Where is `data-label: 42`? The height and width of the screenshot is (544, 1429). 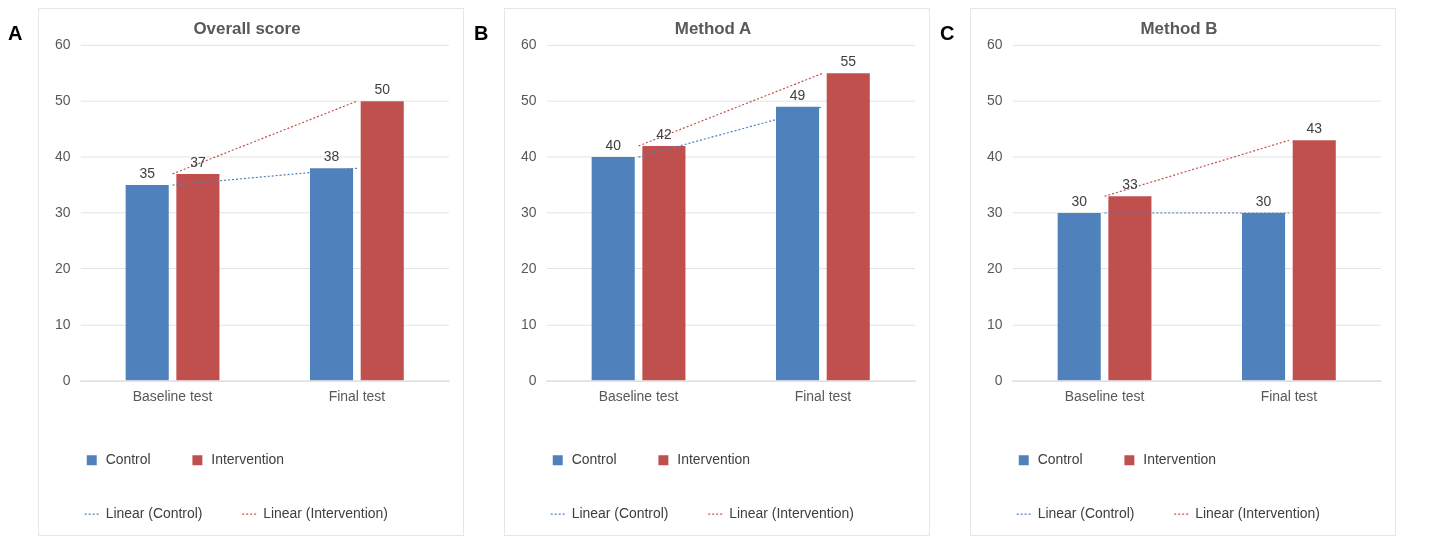
data-label: 42 is located at coordinates (664, 133).